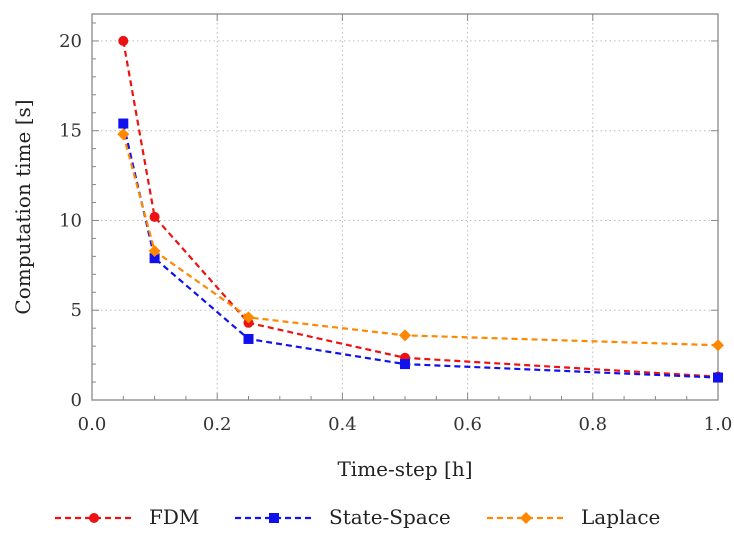 The width and height of the screenshot is (734, 542). What do you see at coordinates (23, 206) in the screenshot?
I see `y-axis-label: Computation time [s]` at bounding box center [23, 206].